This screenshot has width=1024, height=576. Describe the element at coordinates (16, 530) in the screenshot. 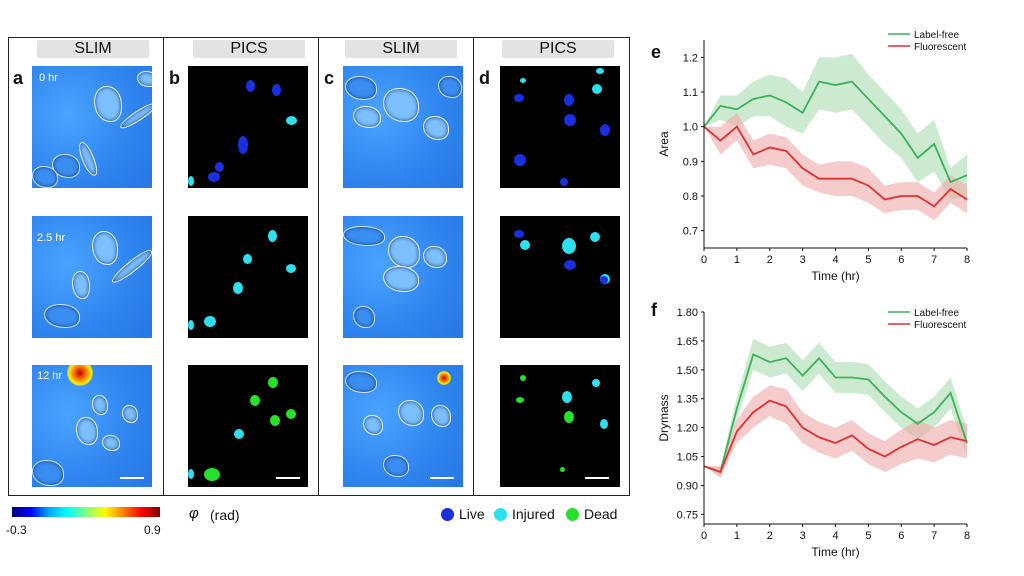

I see `colorbar-min-label: -0.3` at that location.